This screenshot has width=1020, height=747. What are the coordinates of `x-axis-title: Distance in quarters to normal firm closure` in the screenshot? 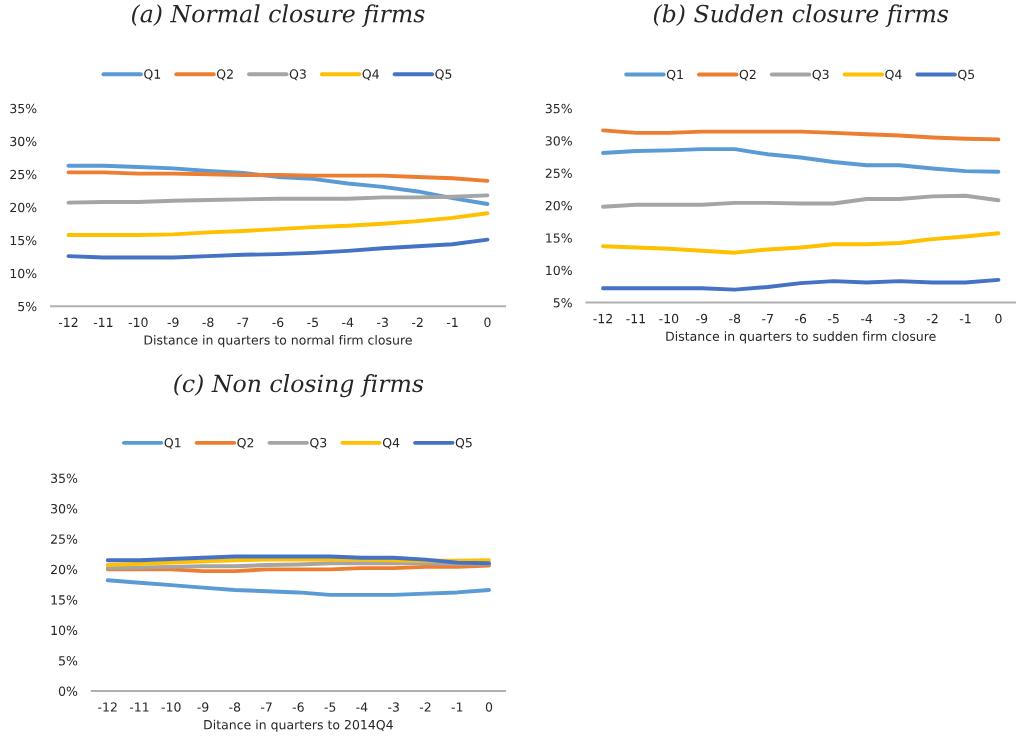 It's located at (278, 341).